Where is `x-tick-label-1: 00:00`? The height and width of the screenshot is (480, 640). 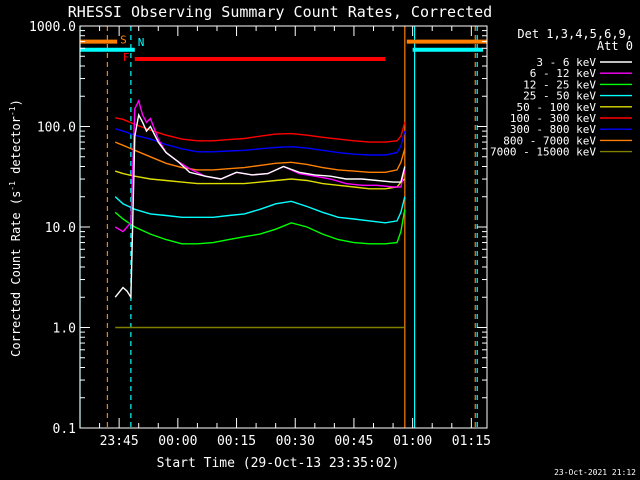 x-tick-label-1: 00:00 is located at coordinates (177, 441).